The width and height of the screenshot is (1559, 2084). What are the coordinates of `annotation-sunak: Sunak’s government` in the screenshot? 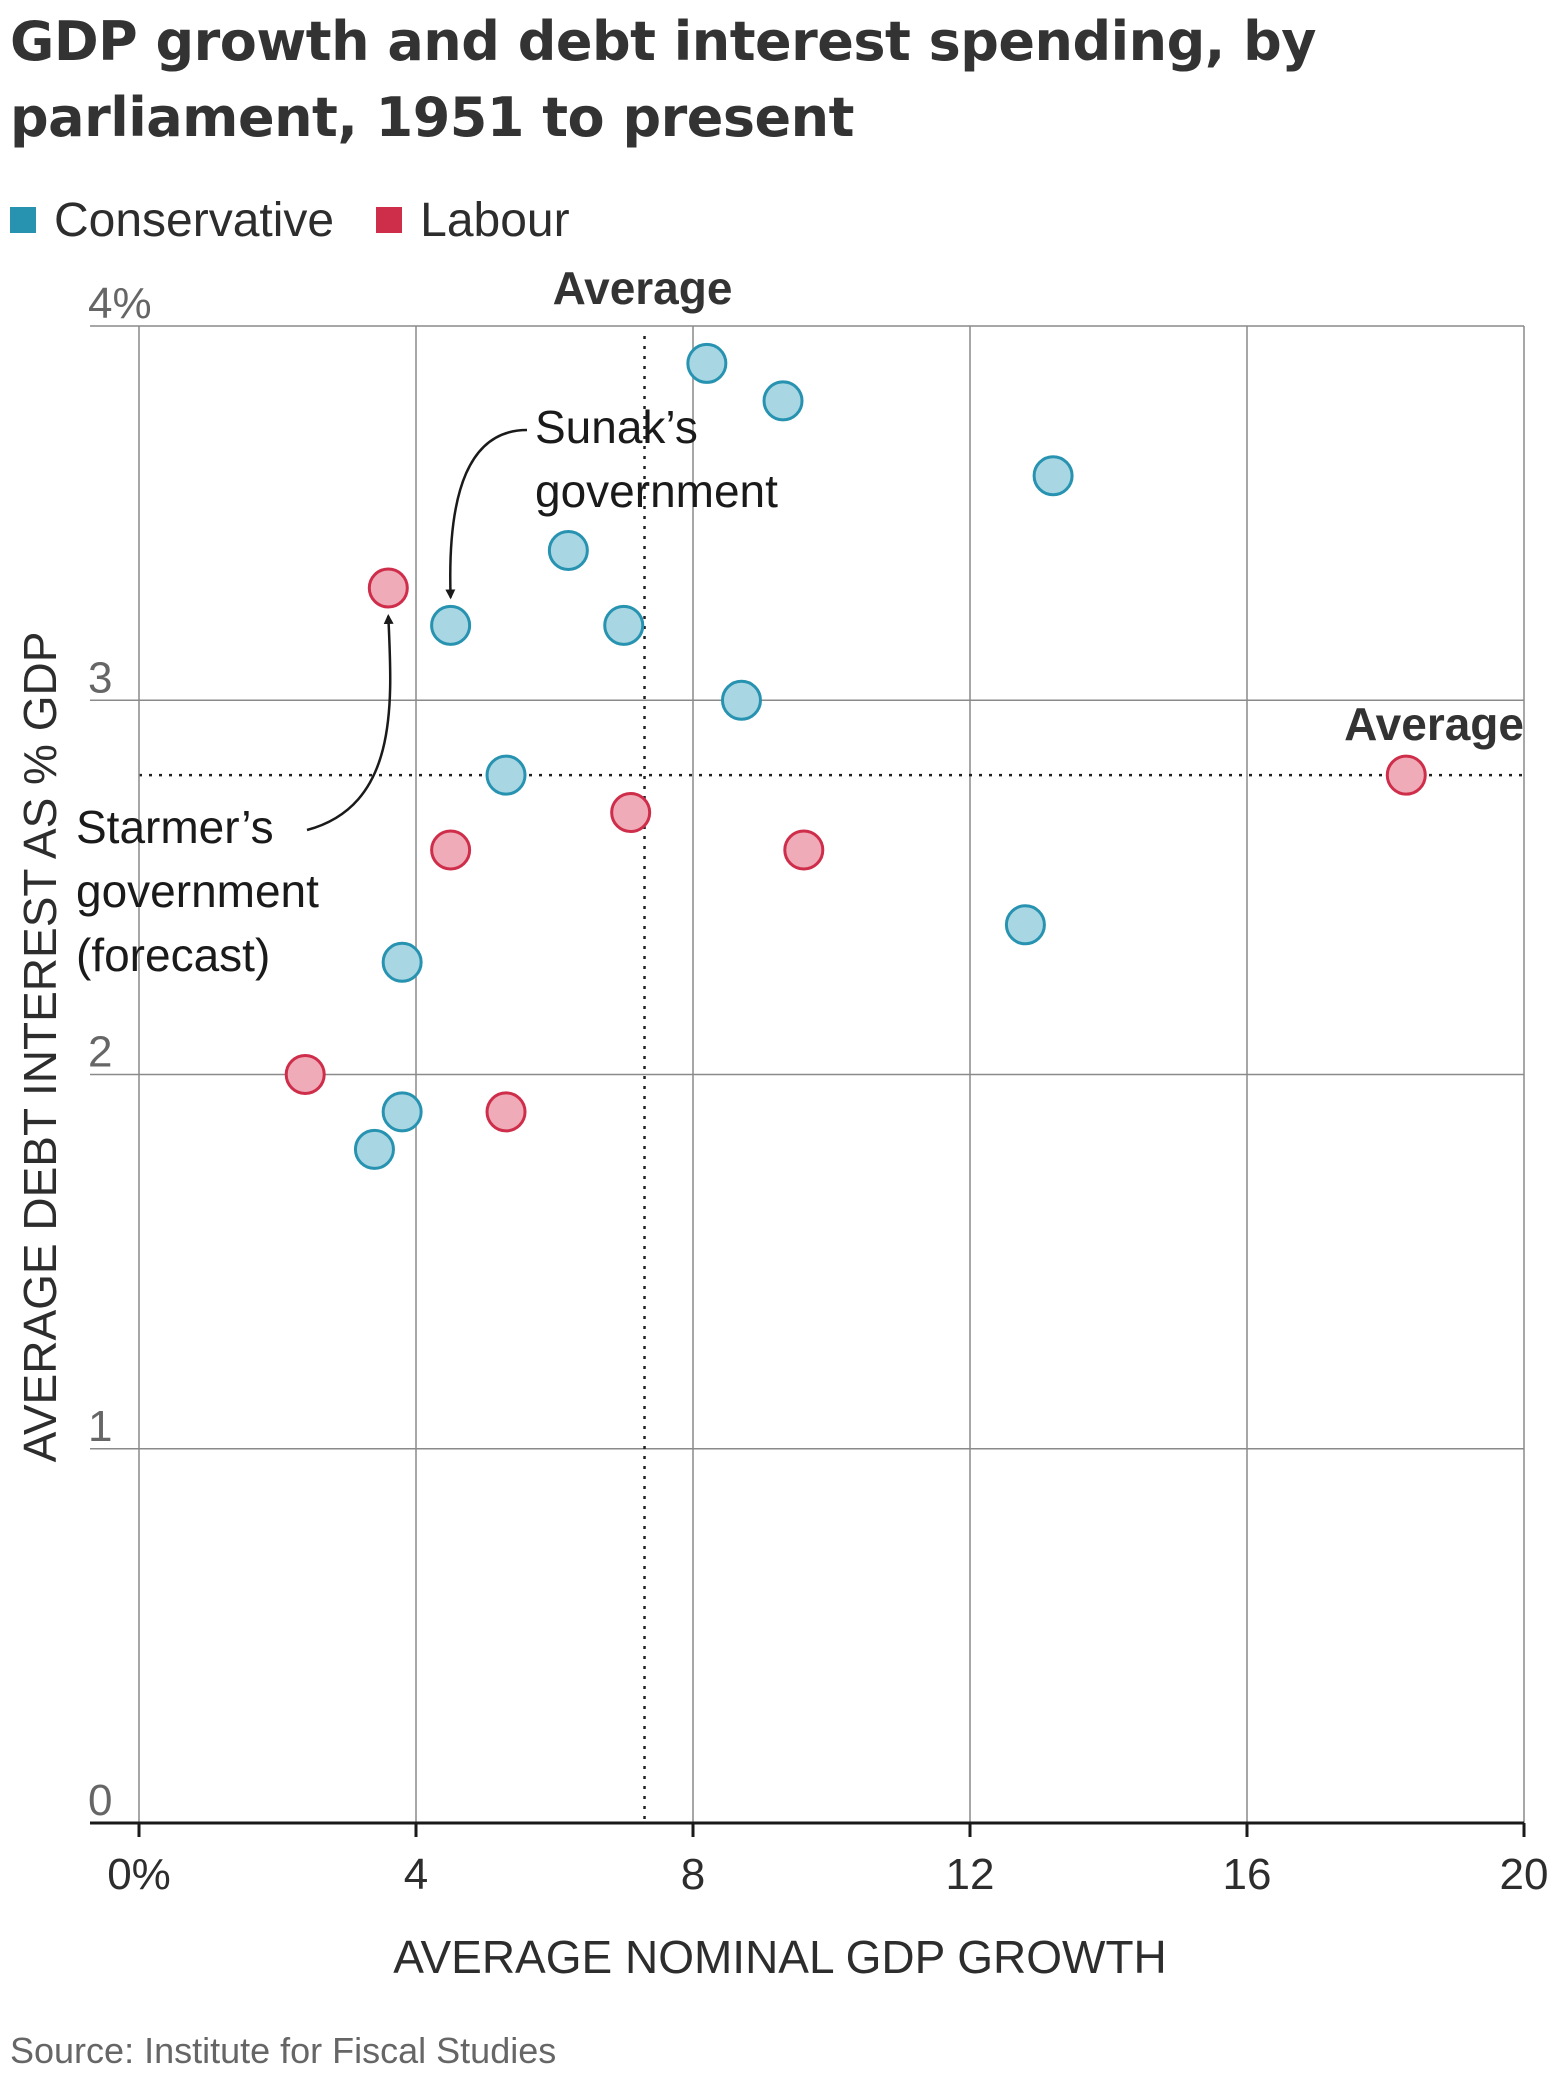 It's located at (656, 459).